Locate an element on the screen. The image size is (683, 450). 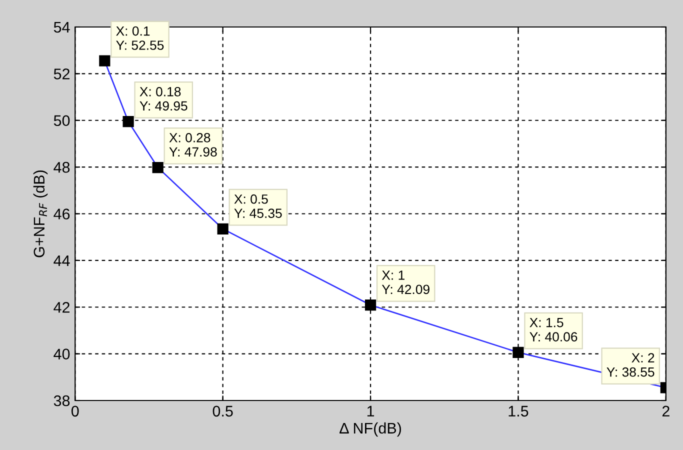
x-tick-label: 0.5 is located at coordinates (222, 411).